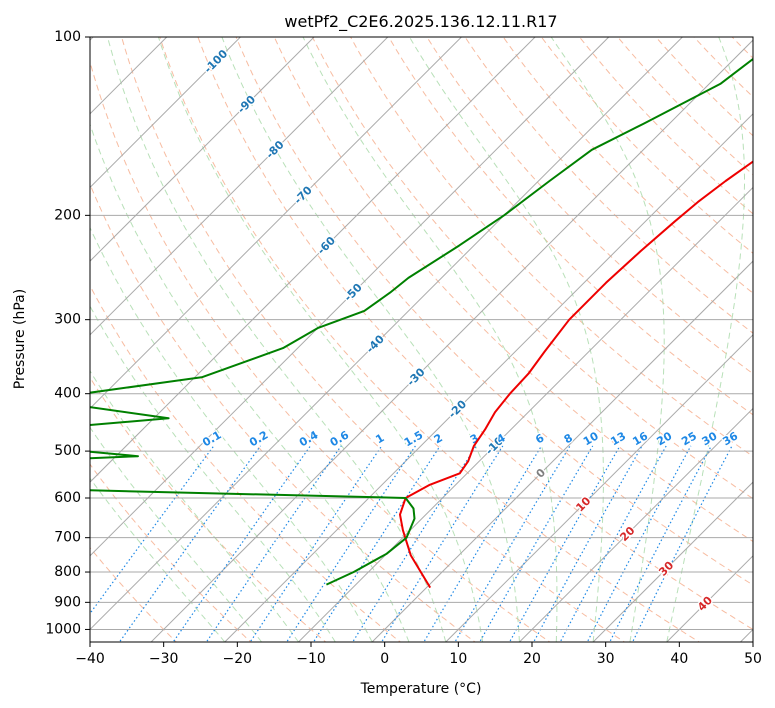 This screenshot has height=708, width=775. Describe the element at coordinates (67, 451) in the screenshot. I see `y-tick-label: 500` at that location.